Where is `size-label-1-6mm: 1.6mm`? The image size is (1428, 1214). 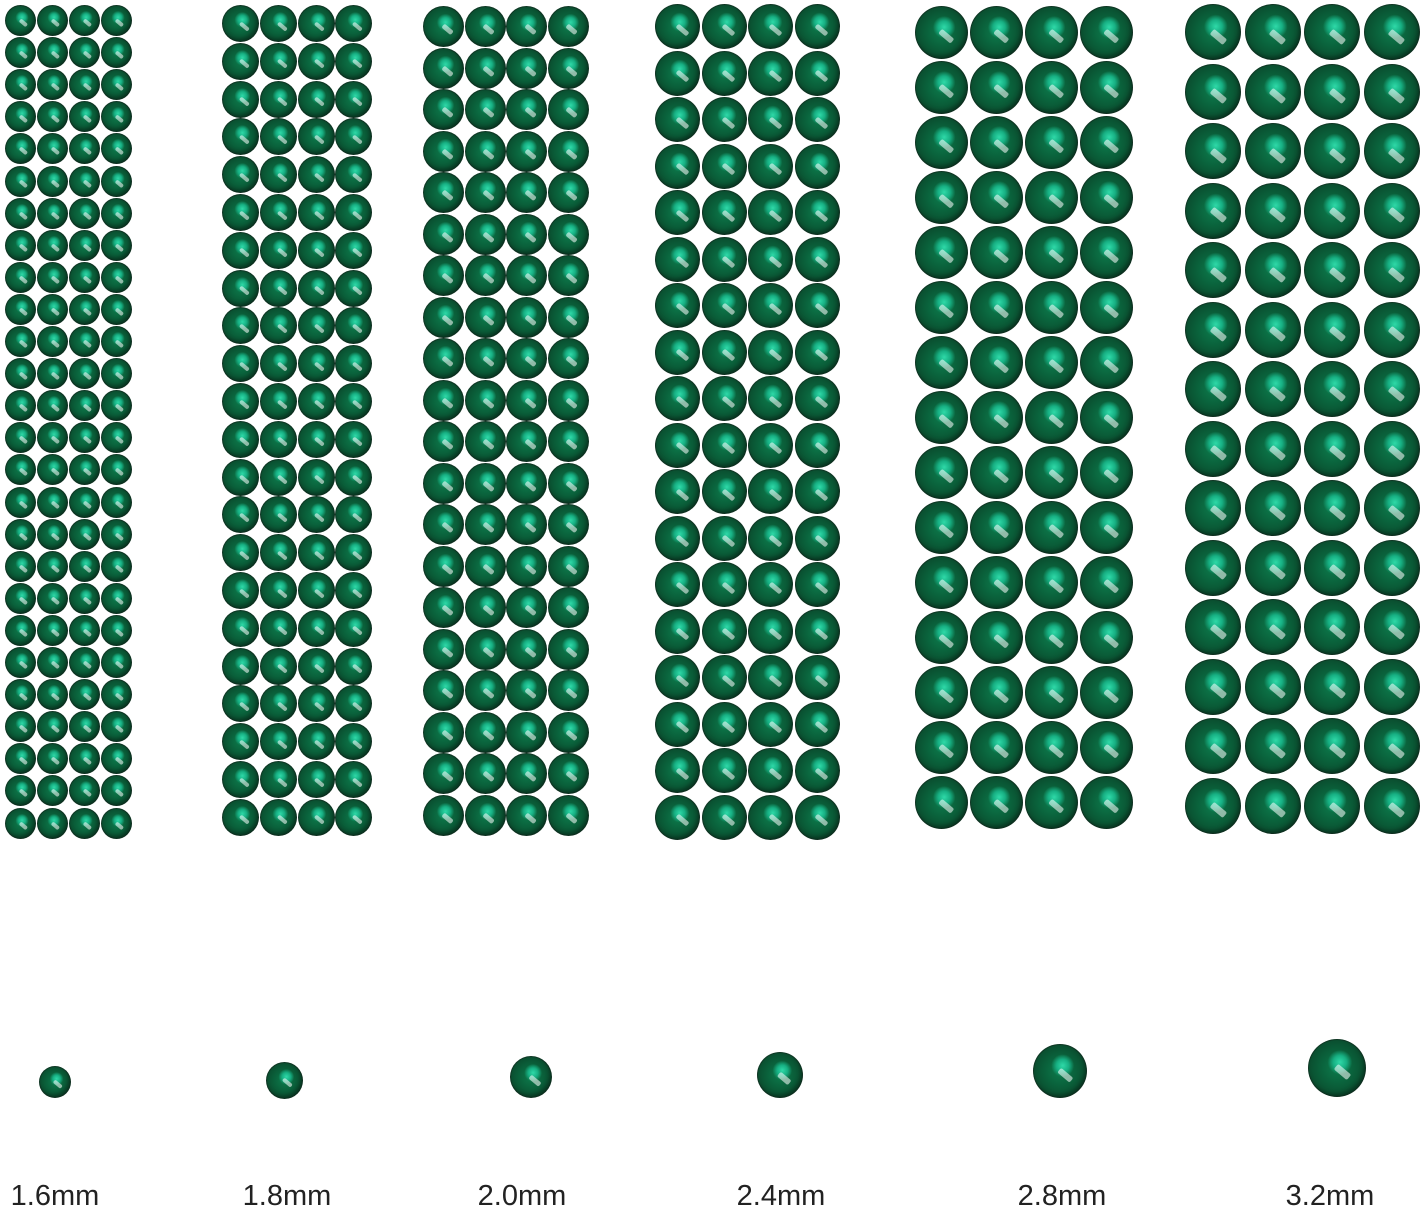
size-label-1-6mm: 1.6mm is located at coordinates (55, 1196).